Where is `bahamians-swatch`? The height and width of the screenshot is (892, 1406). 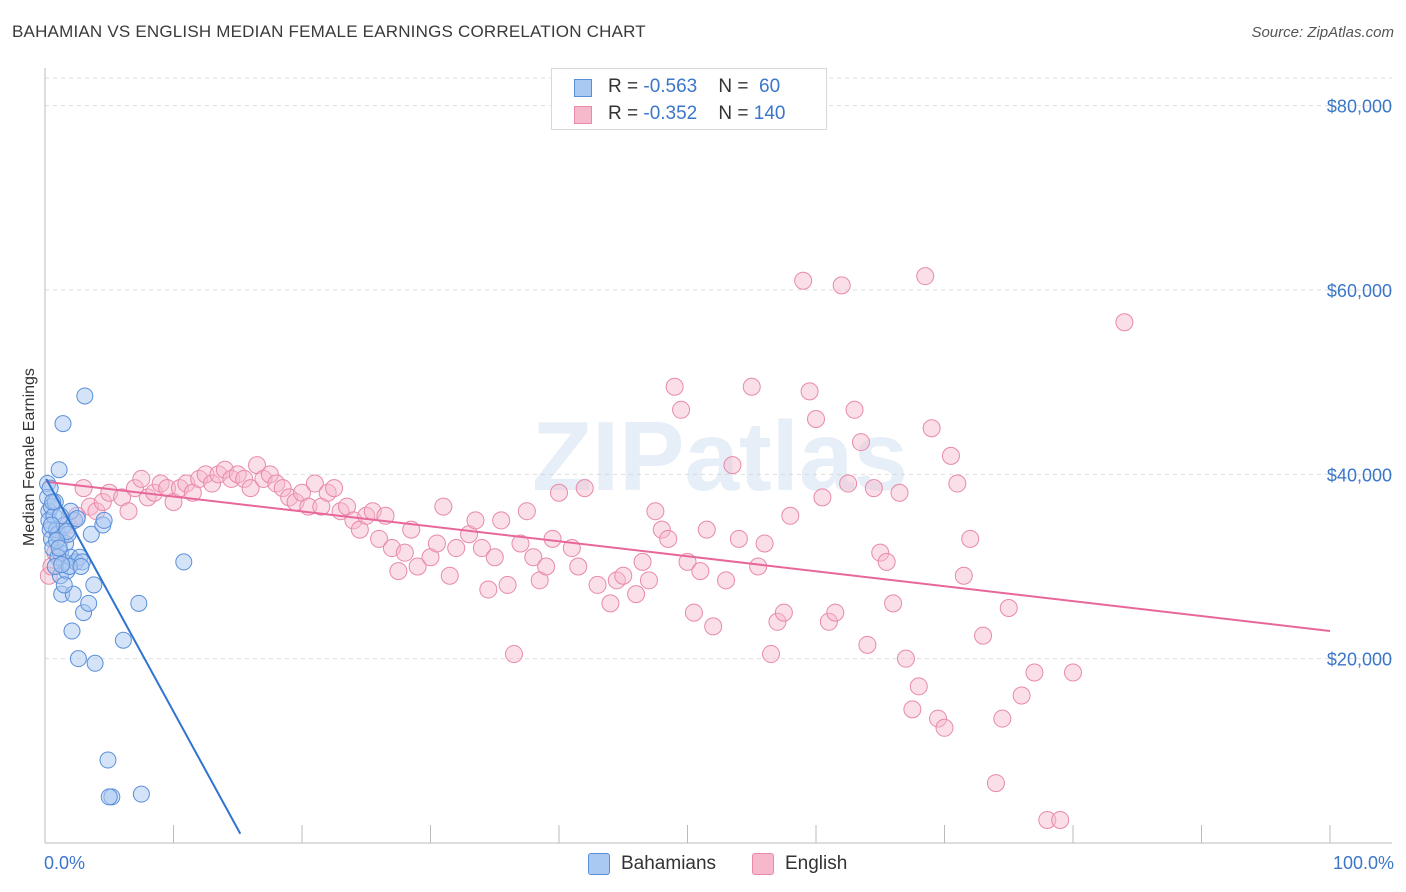
bahamians-swatch is located at coordinates (583, 88).